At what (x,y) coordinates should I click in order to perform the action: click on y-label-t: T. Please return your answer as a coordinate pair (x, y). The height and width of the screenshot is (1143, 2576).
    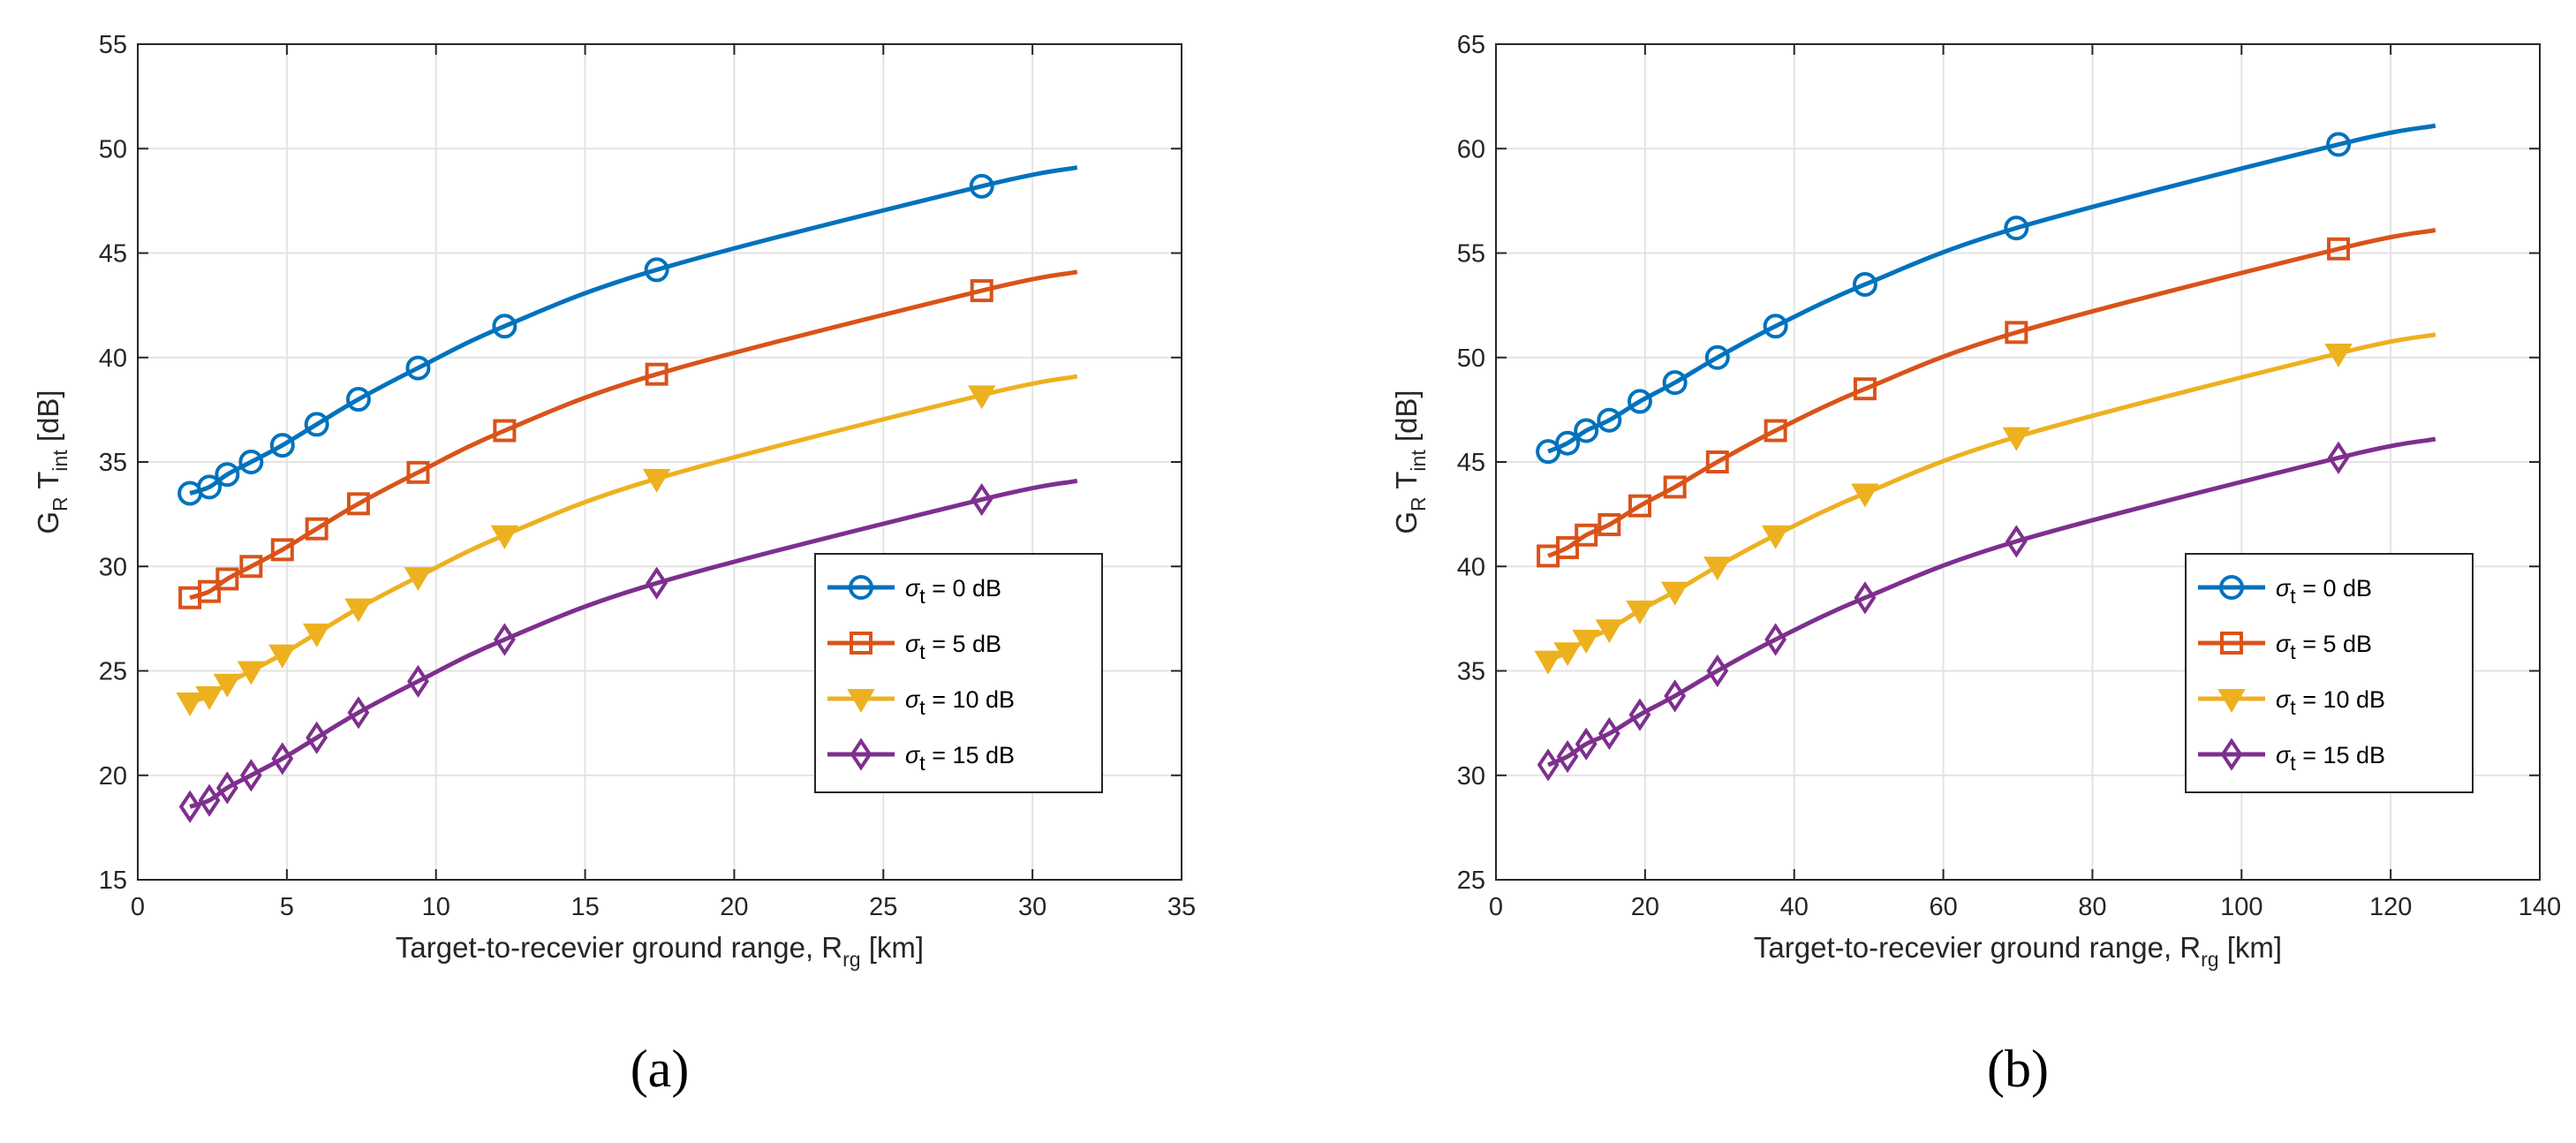
    Looking at the image, I should click on (1406, 480).